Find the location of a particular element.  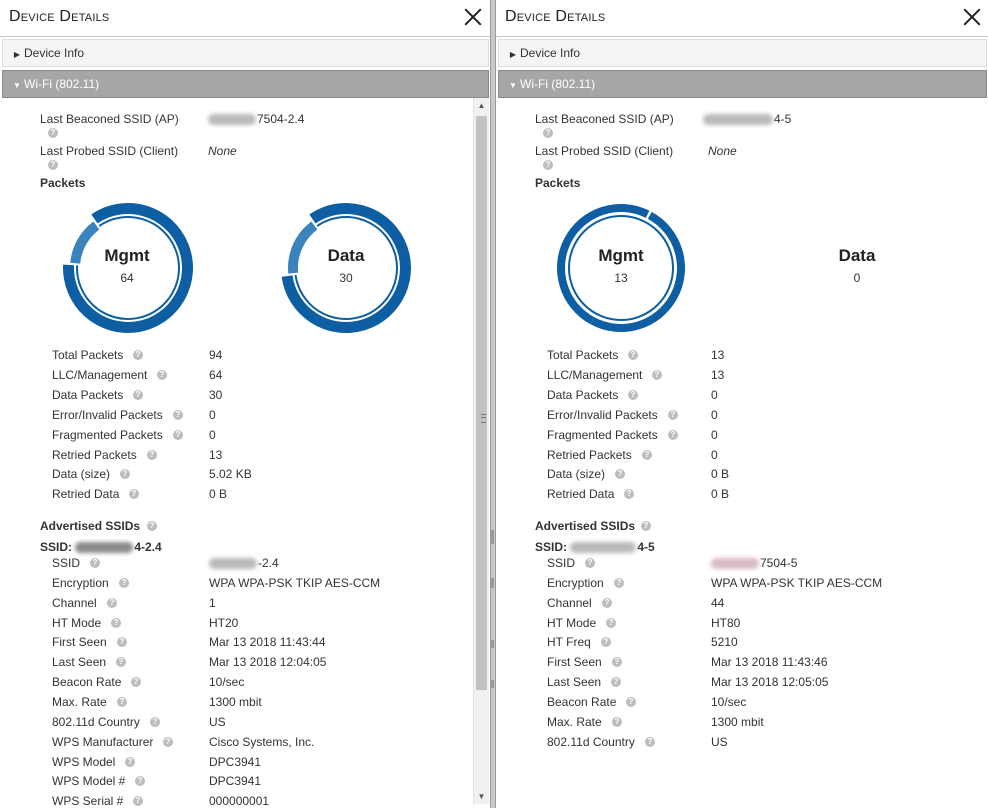

retried-packets-value: 13 is located at coordinates (216, 455).